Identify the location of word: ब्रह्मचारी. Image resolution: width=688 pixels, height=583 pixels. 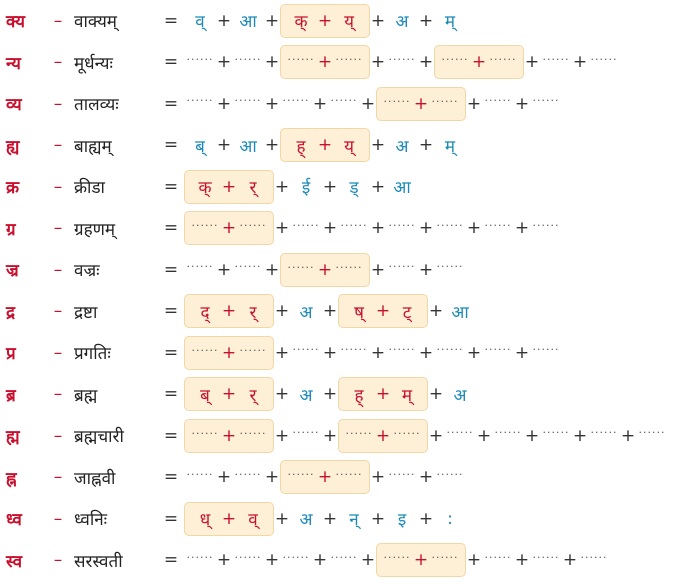
(99, 437).